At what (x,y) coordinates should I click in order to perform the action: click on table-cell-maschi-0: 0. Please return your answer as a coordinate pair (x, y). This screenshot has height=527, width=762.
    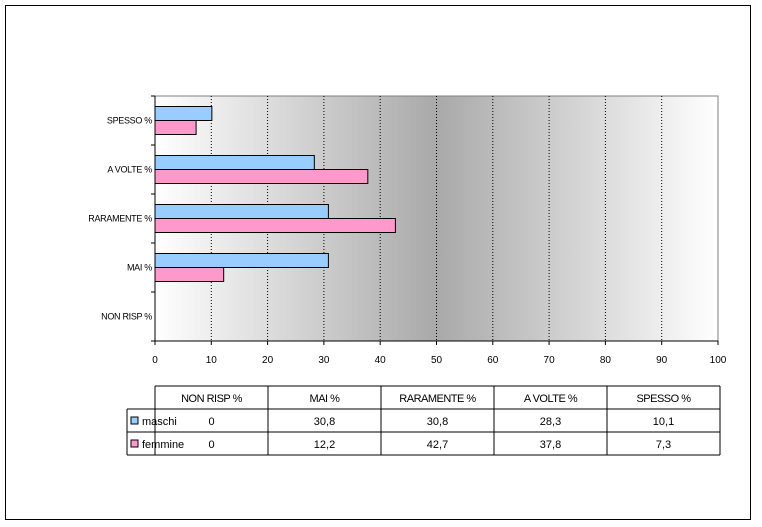
    Looking at the image, I should click on (211, 422).